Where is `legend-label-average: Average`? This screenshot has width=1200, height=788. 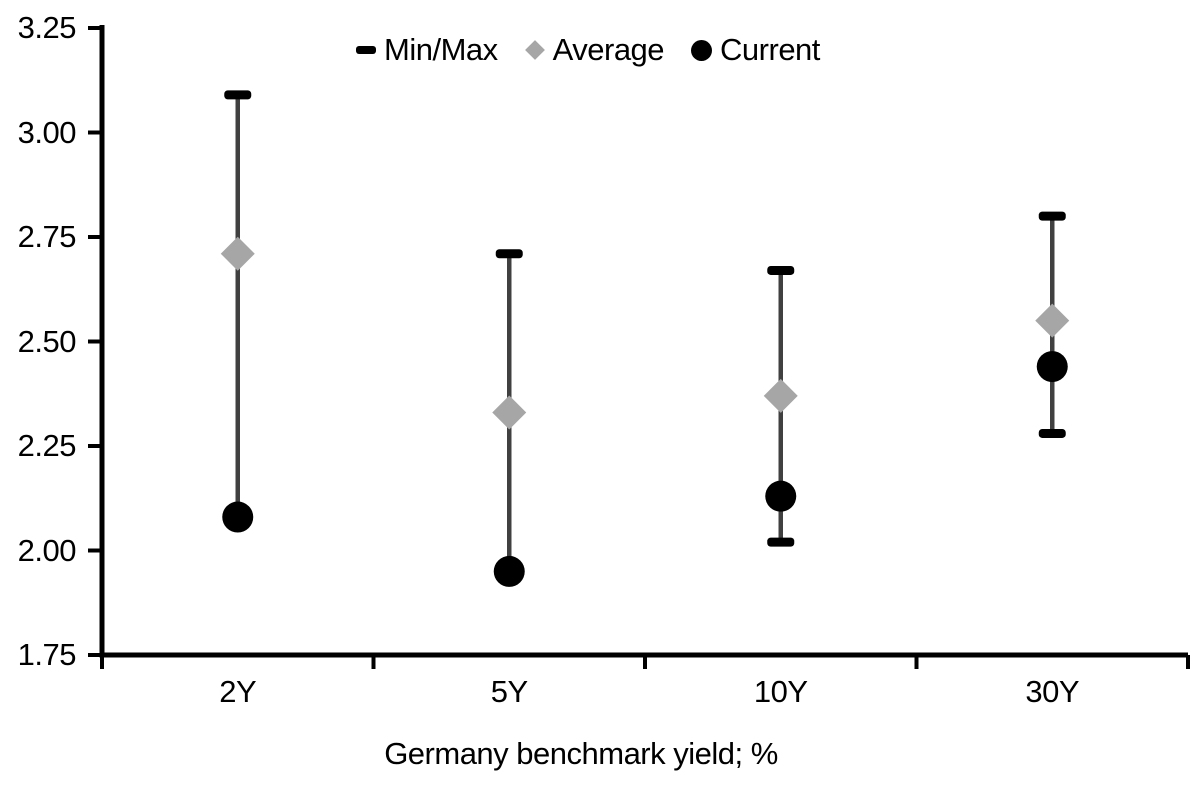
legend-label-average: Average is located at coordinates (608, 49).